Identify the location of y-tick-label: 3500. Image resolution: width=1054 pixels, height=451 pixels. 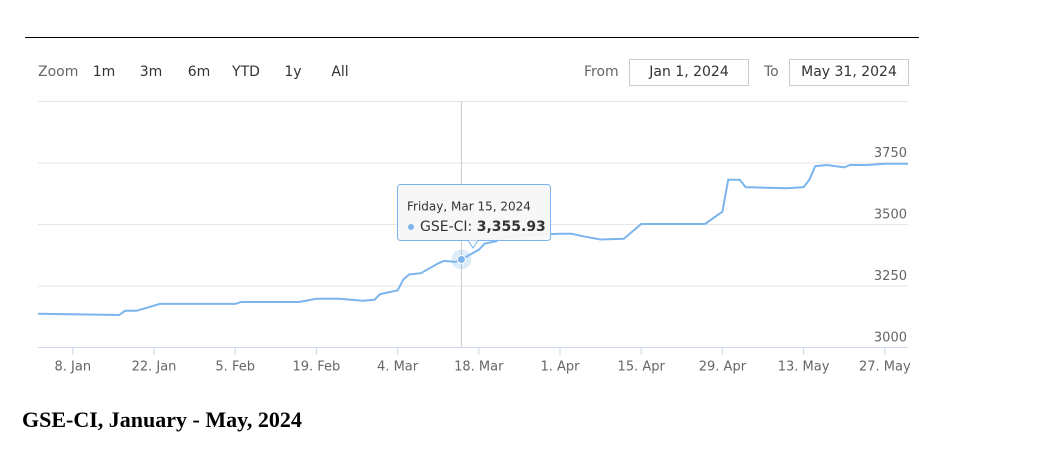
(890, 215).